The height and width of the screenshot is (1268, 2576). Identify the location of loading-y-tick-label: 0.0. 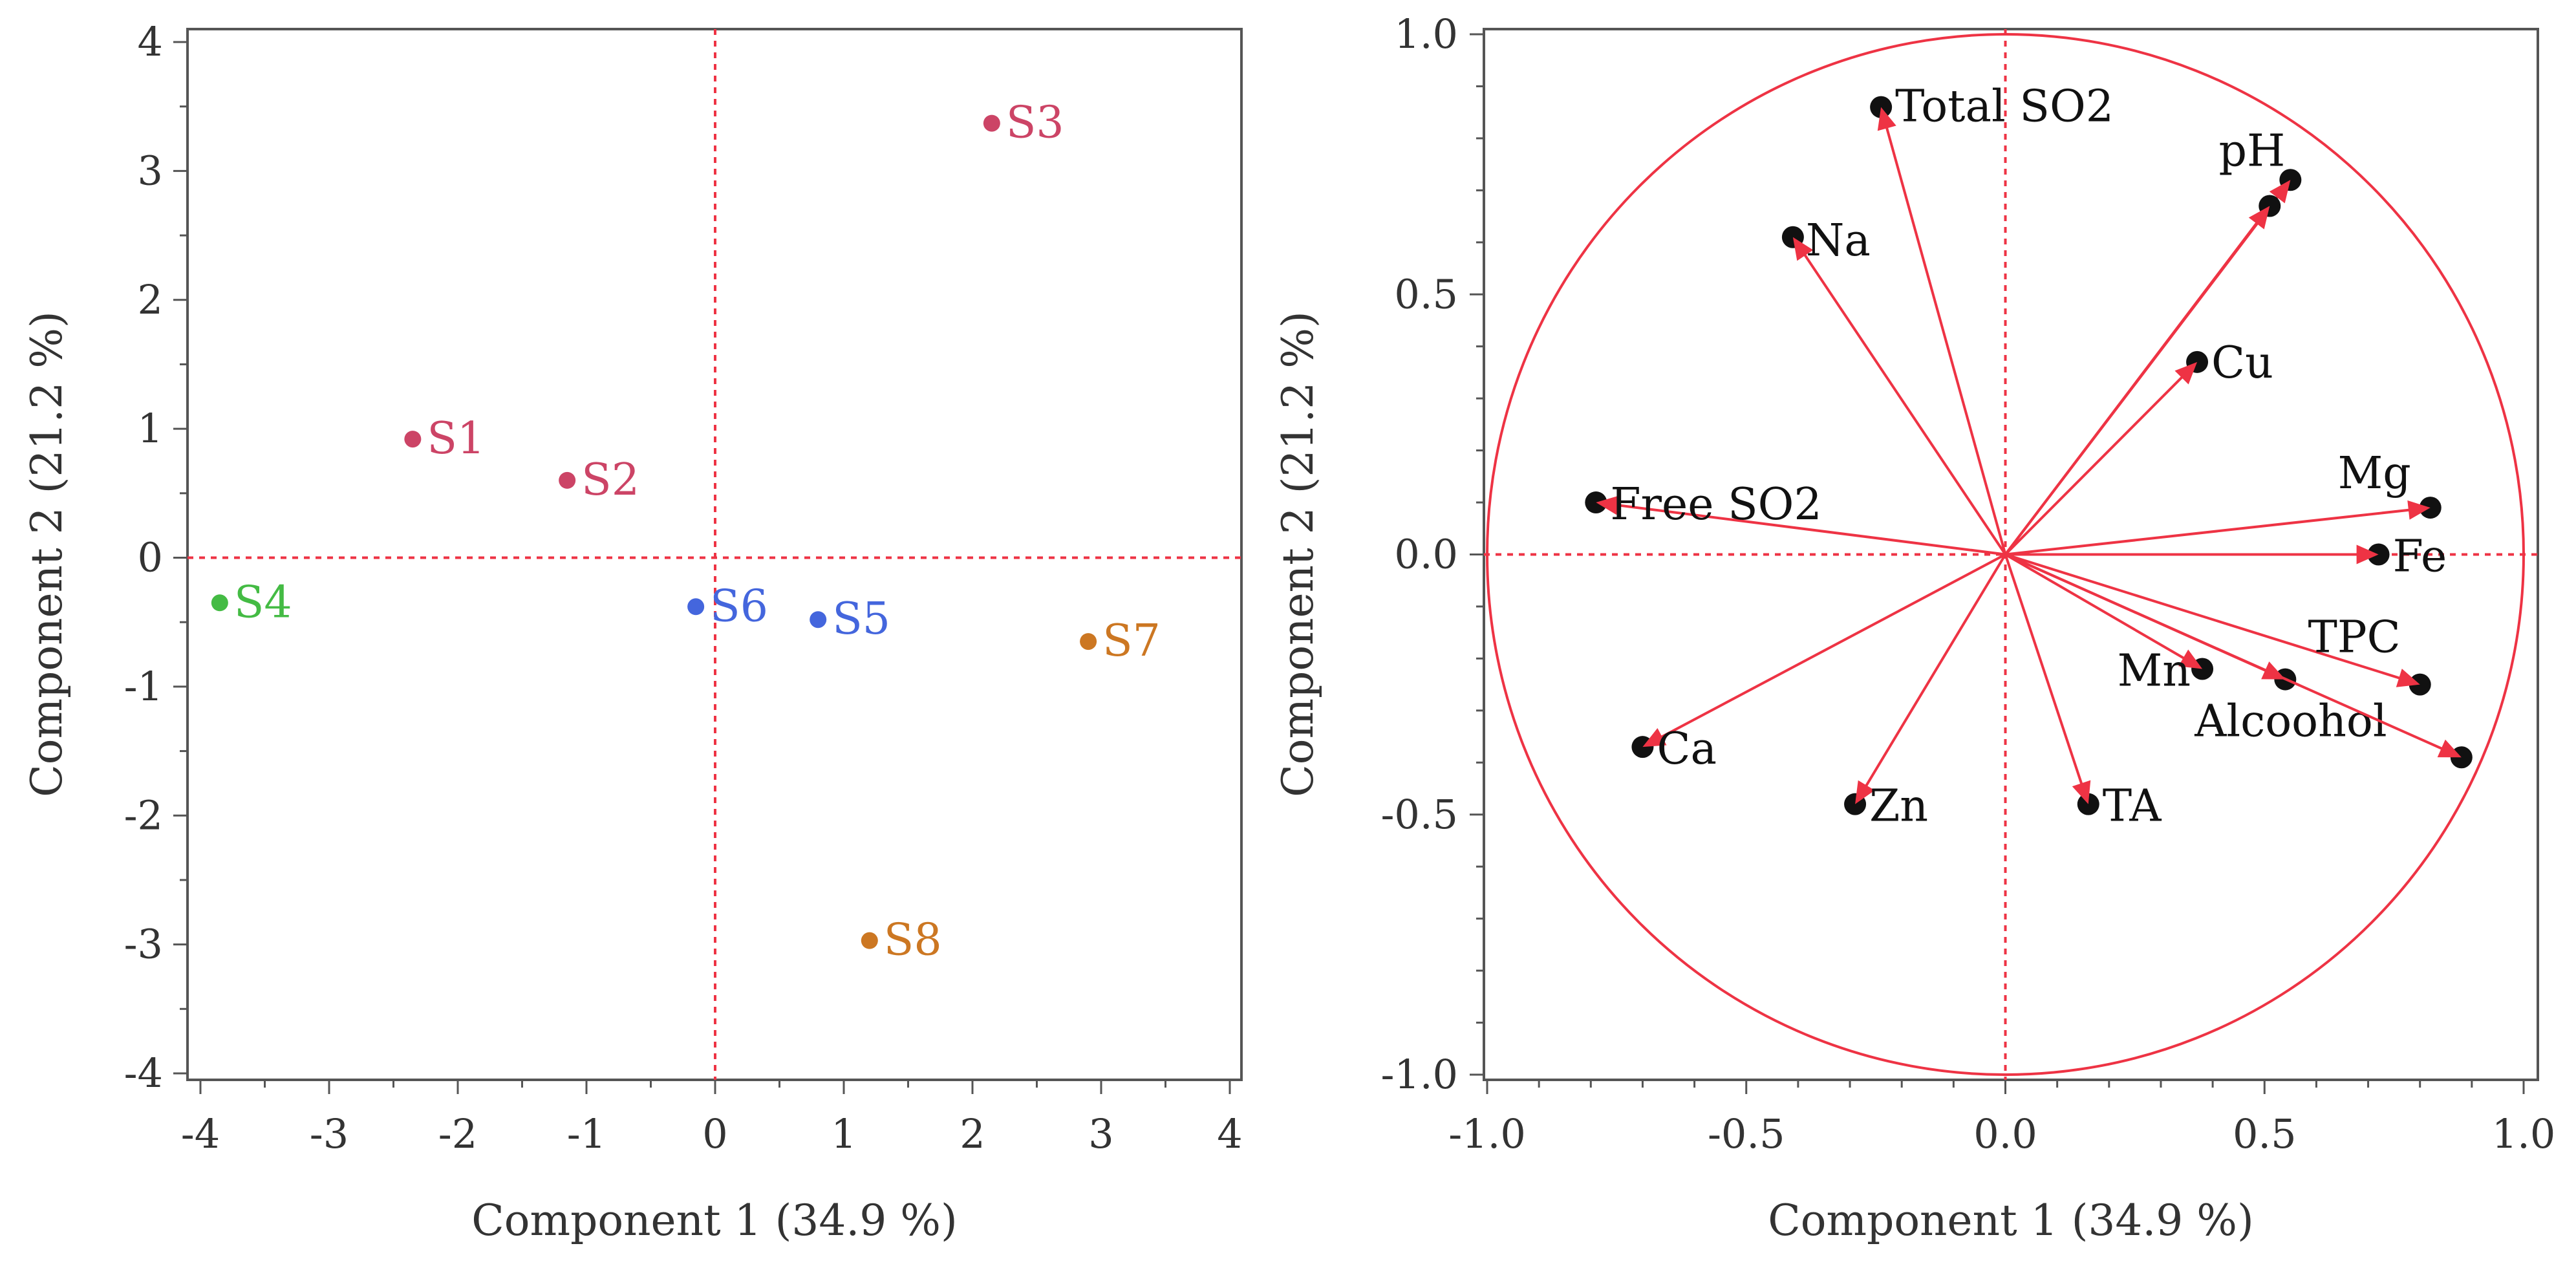
(1426, 554).